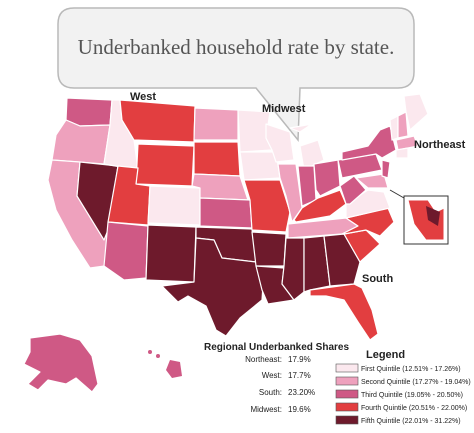 The height and width of the screenshot is (433, 474). Describe the element at coordinates (403, 125) in the screenshot. I see `state-new-hampshire` at that location.